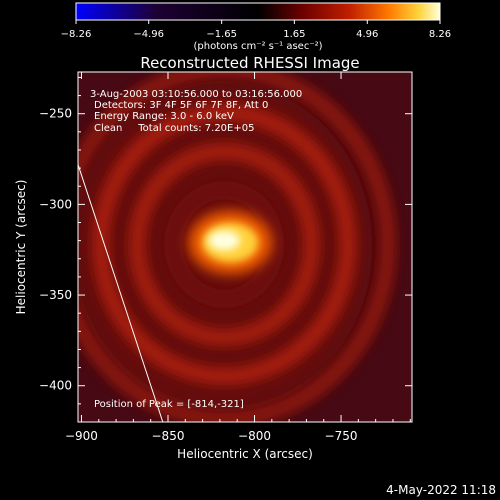 This screenshot has height=500, width=500. Describe the element at coordinates (440, 34) in the screenshot. I see `colorbar-tick-label: 8.26` at that location.